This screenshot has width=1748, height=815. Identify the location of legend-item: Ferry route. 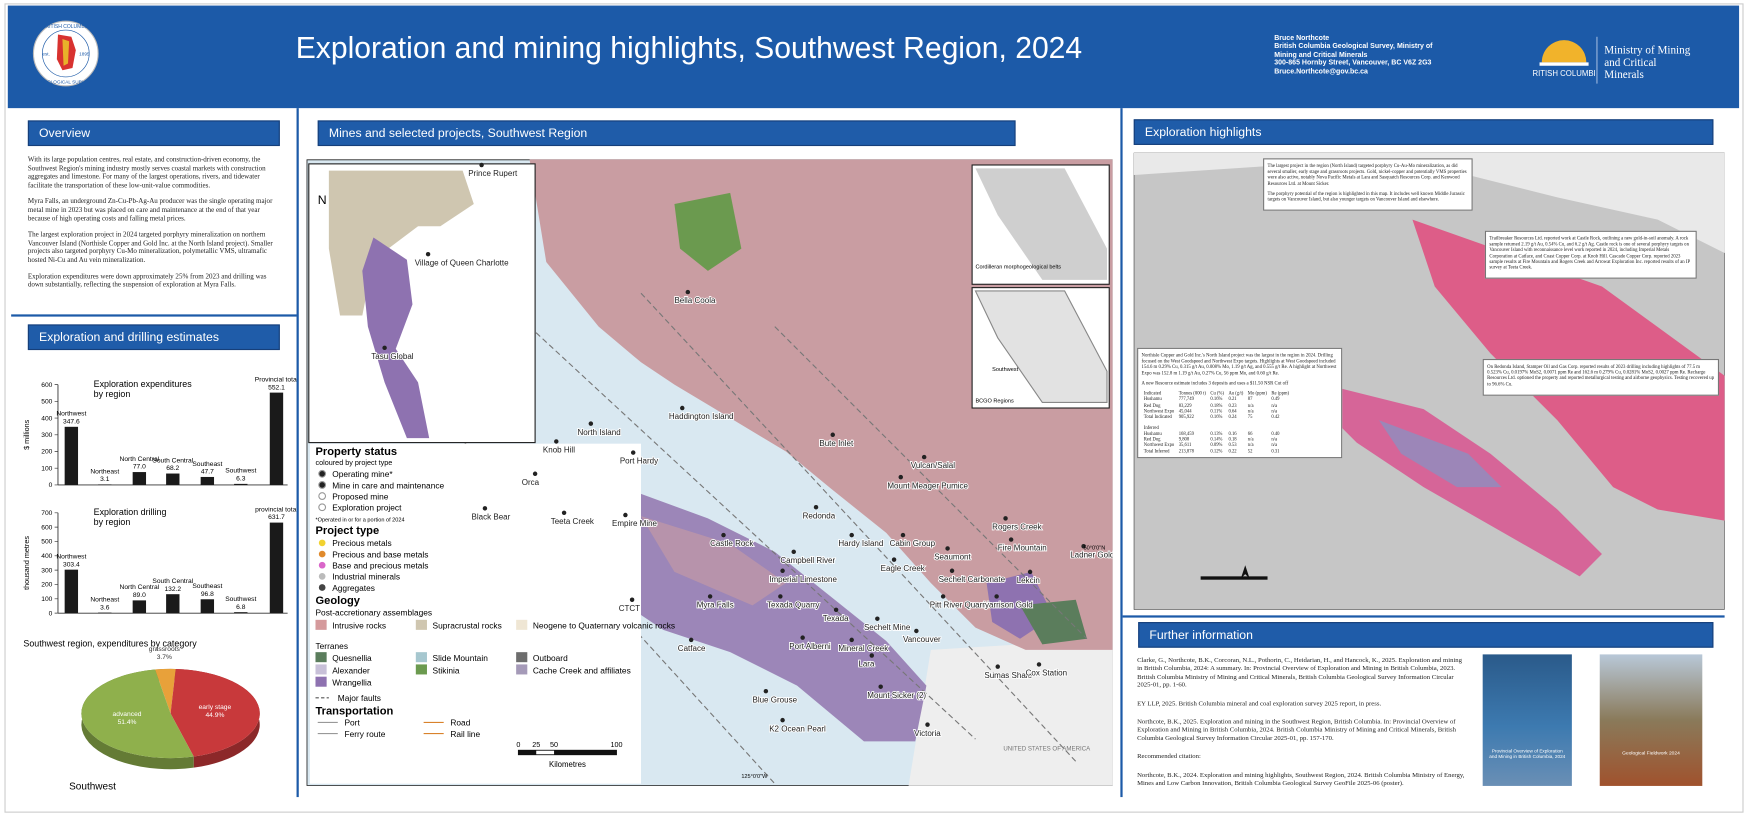
(364, 734).